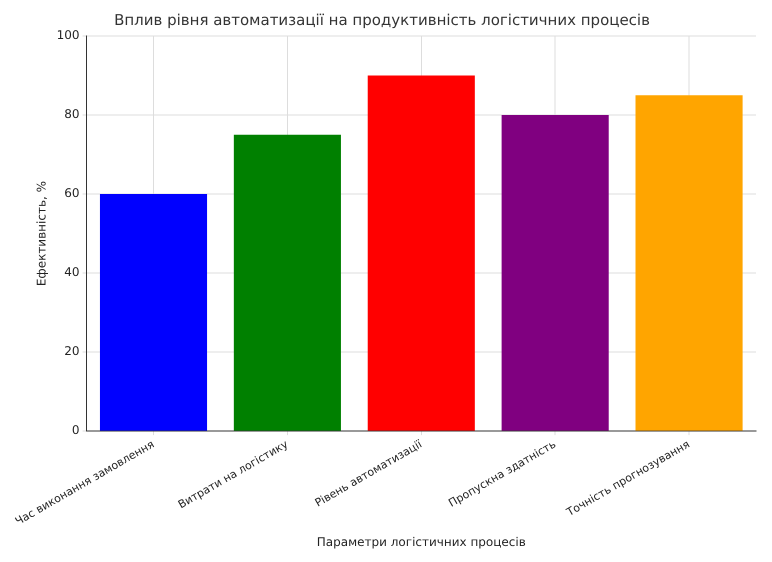  I want to click on y-tick-label: 40, so click(72, 272).